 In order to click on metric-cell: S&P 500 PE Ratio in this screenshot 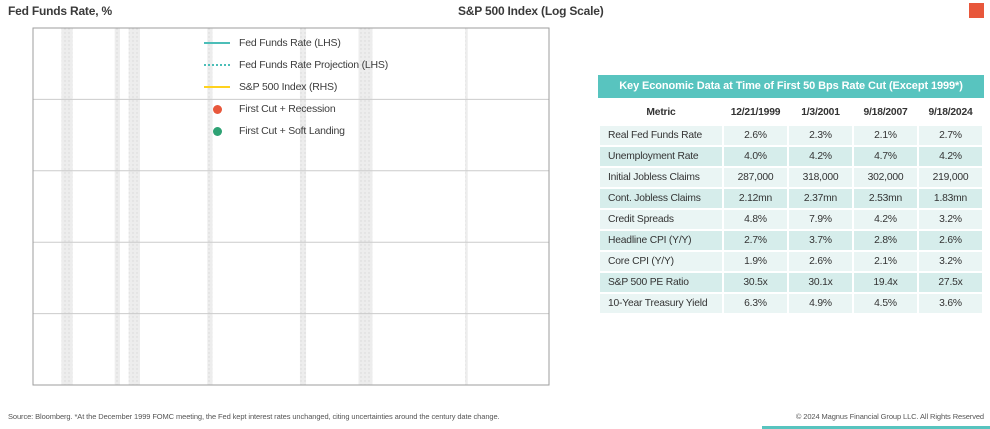, I will do `click(661, 282)`.